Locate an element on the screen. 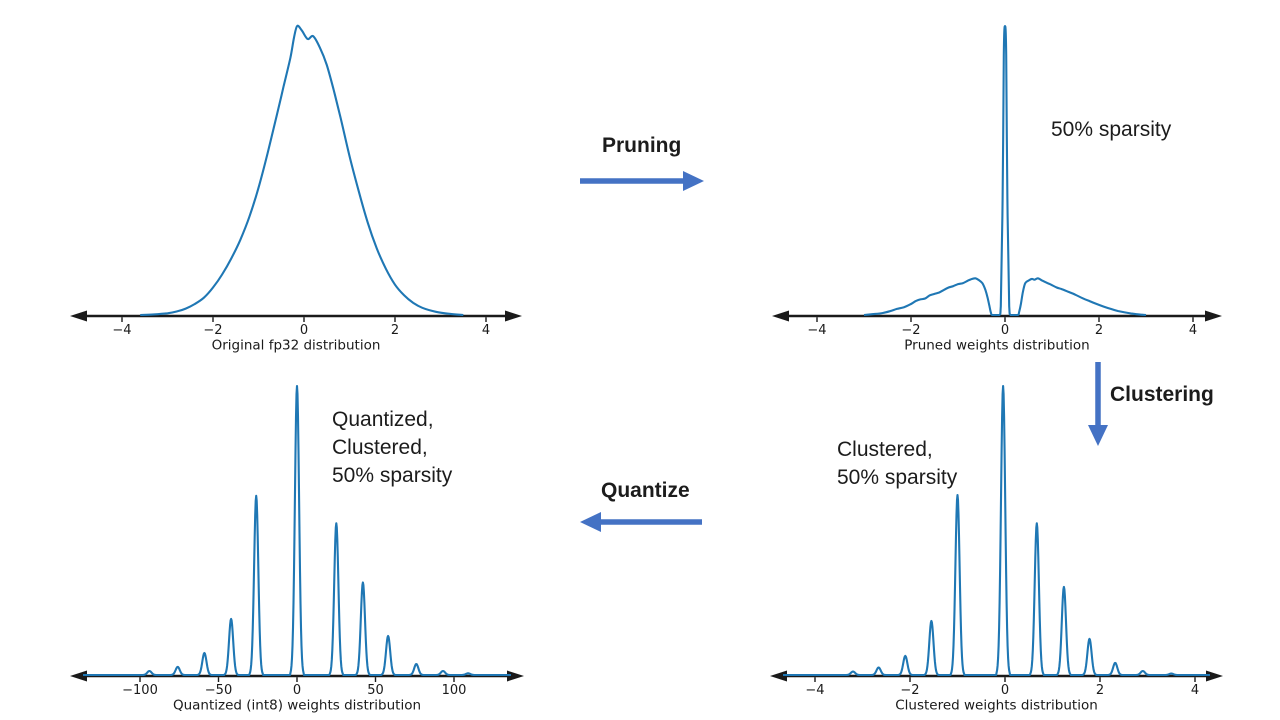 The width and height of the screenshot is (1280, 720). axis-title: Original fp32 distribution is located at coordinates (296, 346).